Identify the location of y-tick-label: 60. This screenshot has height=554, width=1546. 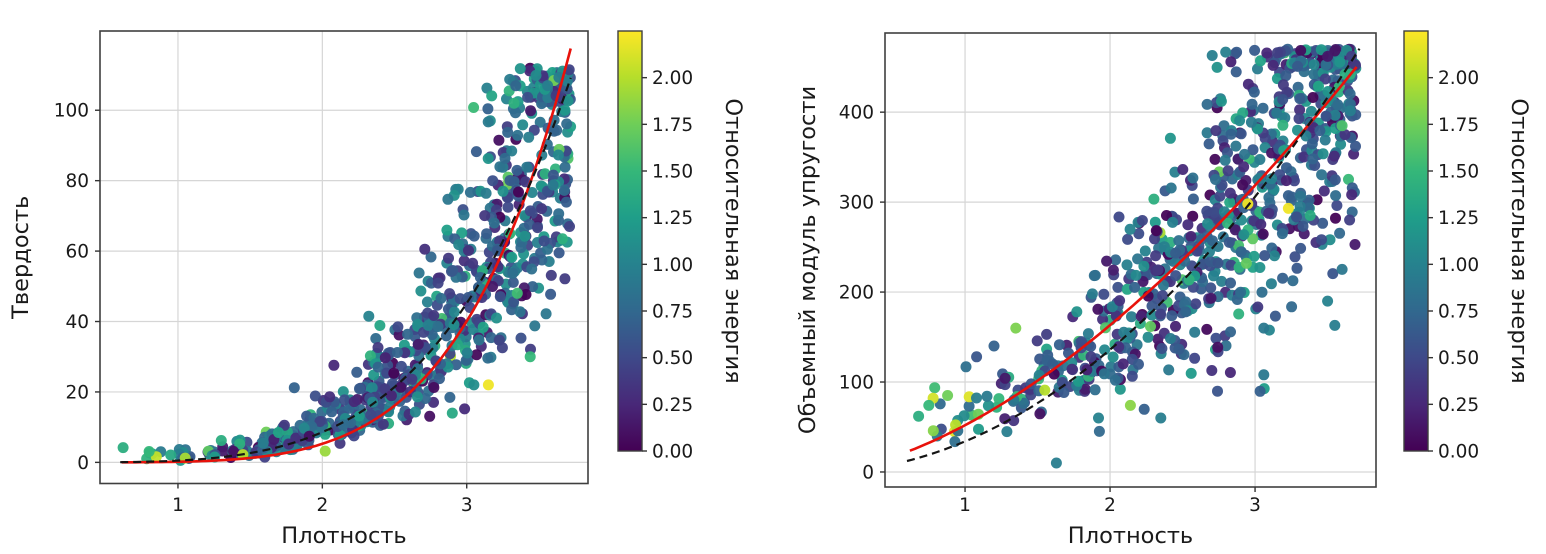
(77, 252).